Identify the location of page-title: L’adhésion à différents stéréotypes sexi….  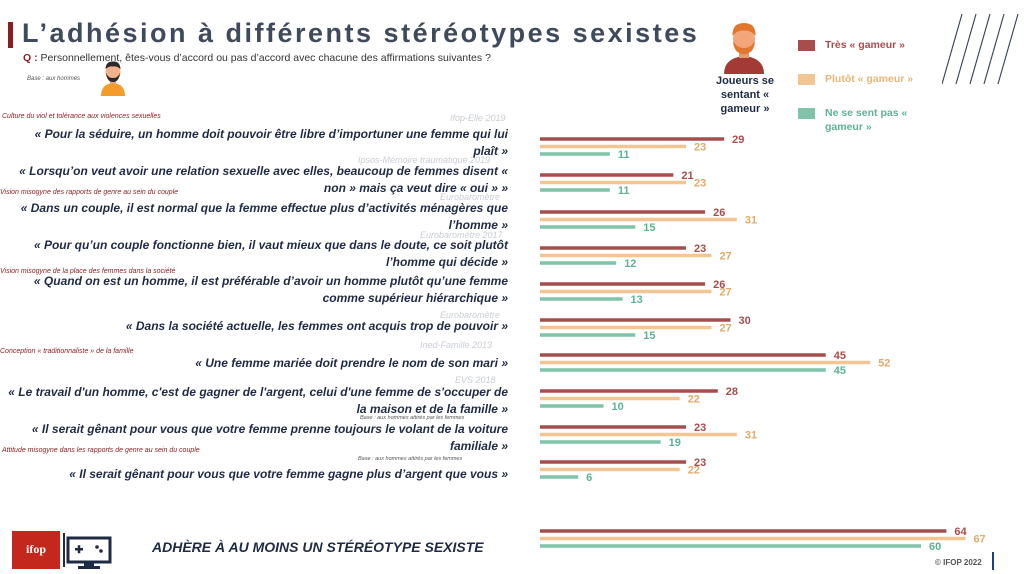
(361, 33).